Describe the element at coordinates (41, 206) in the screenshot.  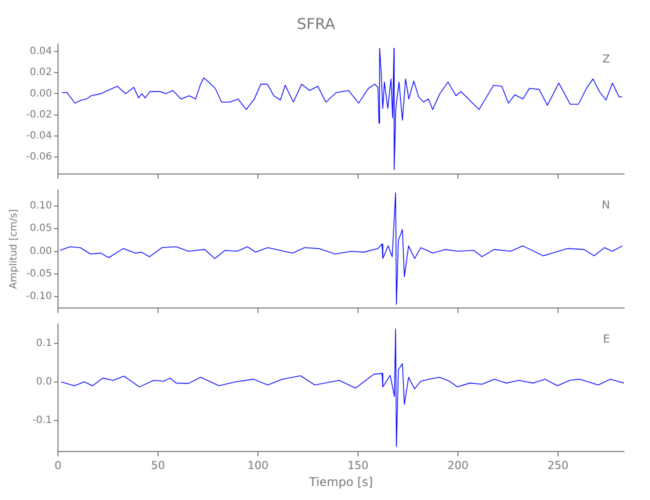
I see `y-tick-label: 0.10` at that location.